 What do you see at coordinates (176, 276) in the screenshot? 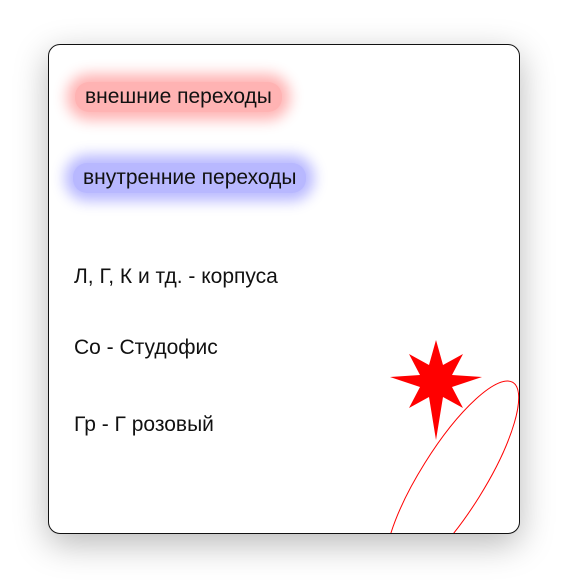
I see `legend-buildings-line: Л, Г, К и тд. - корпуса` at bounding box center [176, 276].